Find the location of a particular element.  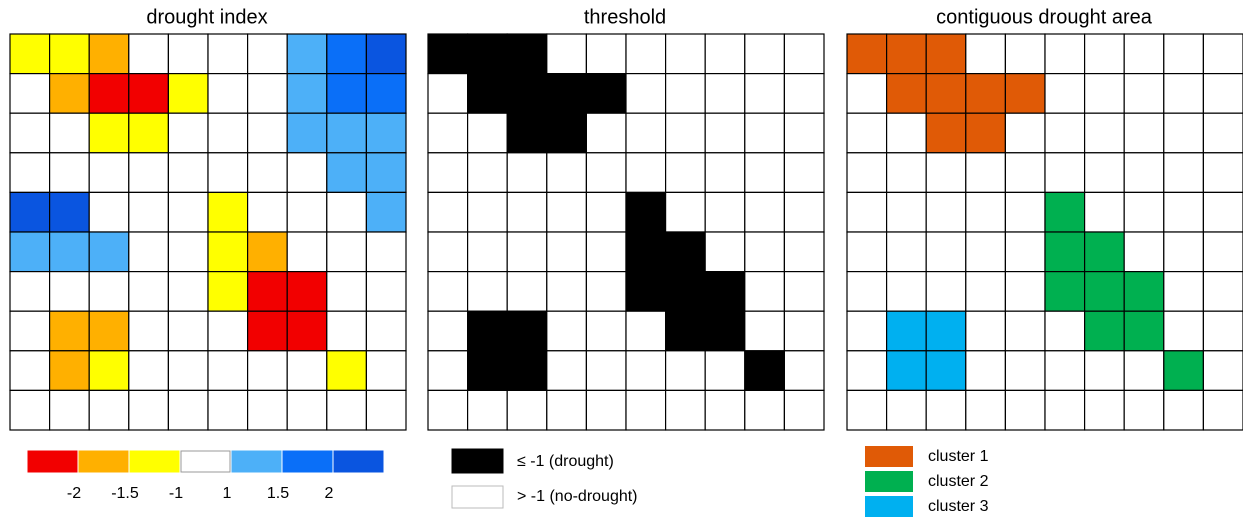

legend-label: 2 is located at coordinates (329, 493).